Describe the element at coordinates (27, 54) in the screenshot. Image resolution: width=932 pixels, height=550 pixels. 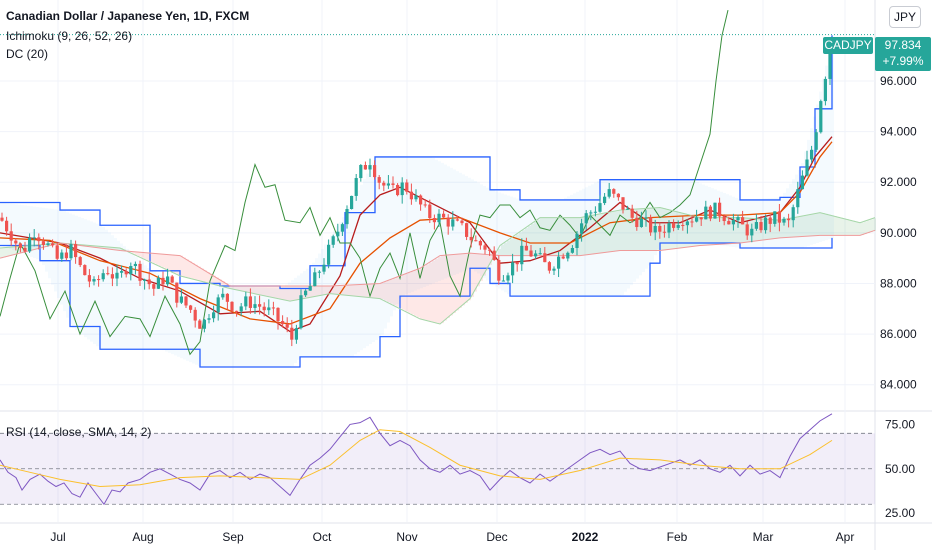
I see `donchian-legend: DC (20)` at that location.